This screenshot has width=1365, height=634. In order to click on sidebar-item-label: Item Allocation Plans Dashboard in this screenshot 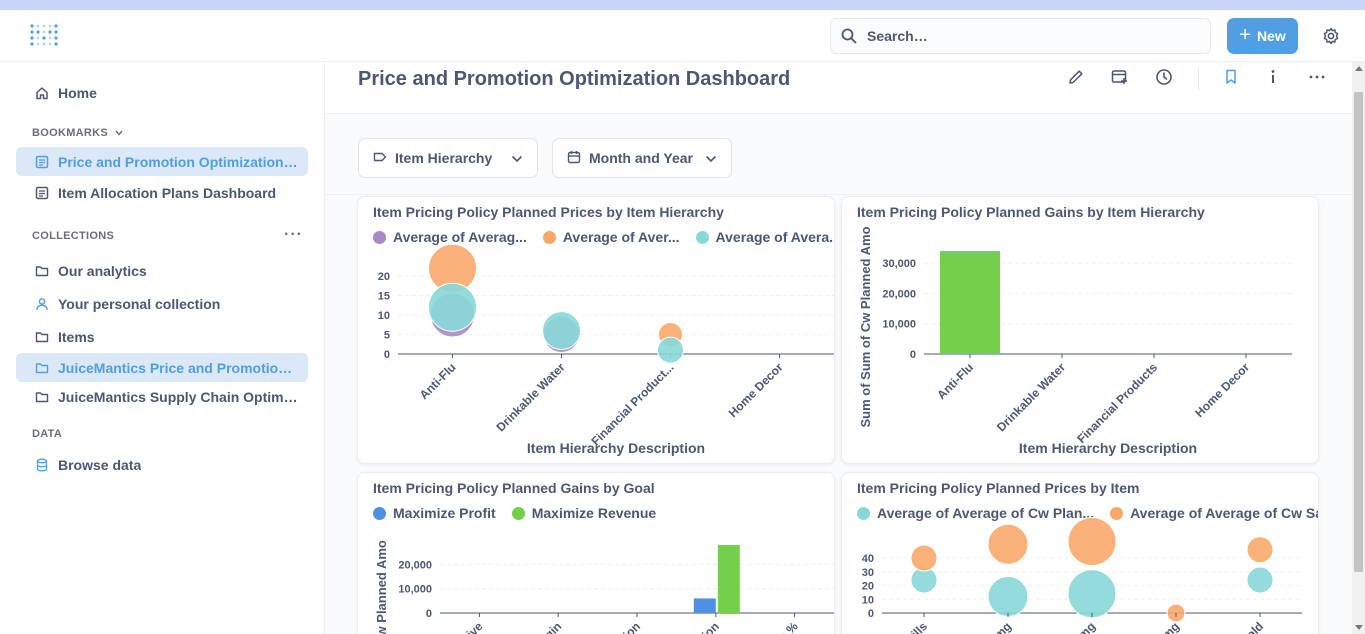, I will do `click(167, 192)`.